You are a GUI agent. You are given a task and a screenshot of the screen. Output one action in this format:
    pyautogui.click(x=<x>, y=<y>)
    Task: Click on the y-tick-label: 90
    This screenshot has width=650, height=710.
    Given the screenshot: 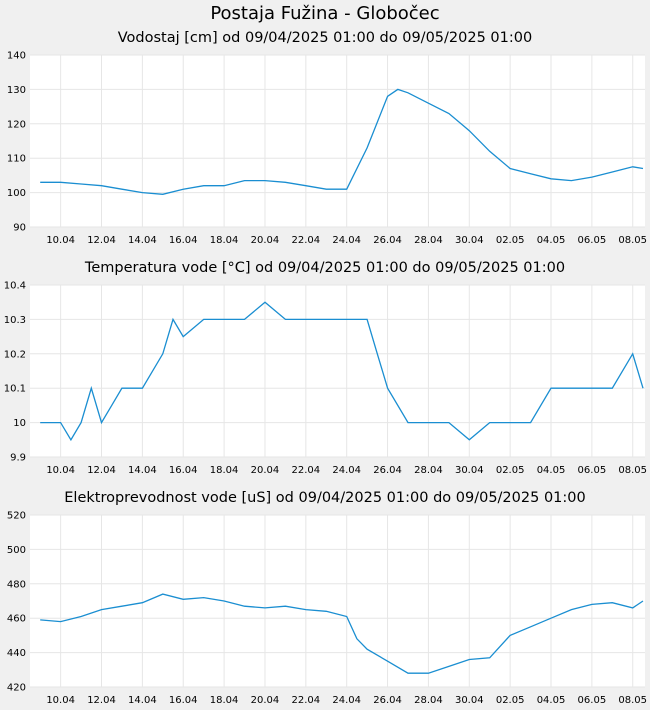 What is the action you would take?
    pyautogui.click(x=19, y=228)
    